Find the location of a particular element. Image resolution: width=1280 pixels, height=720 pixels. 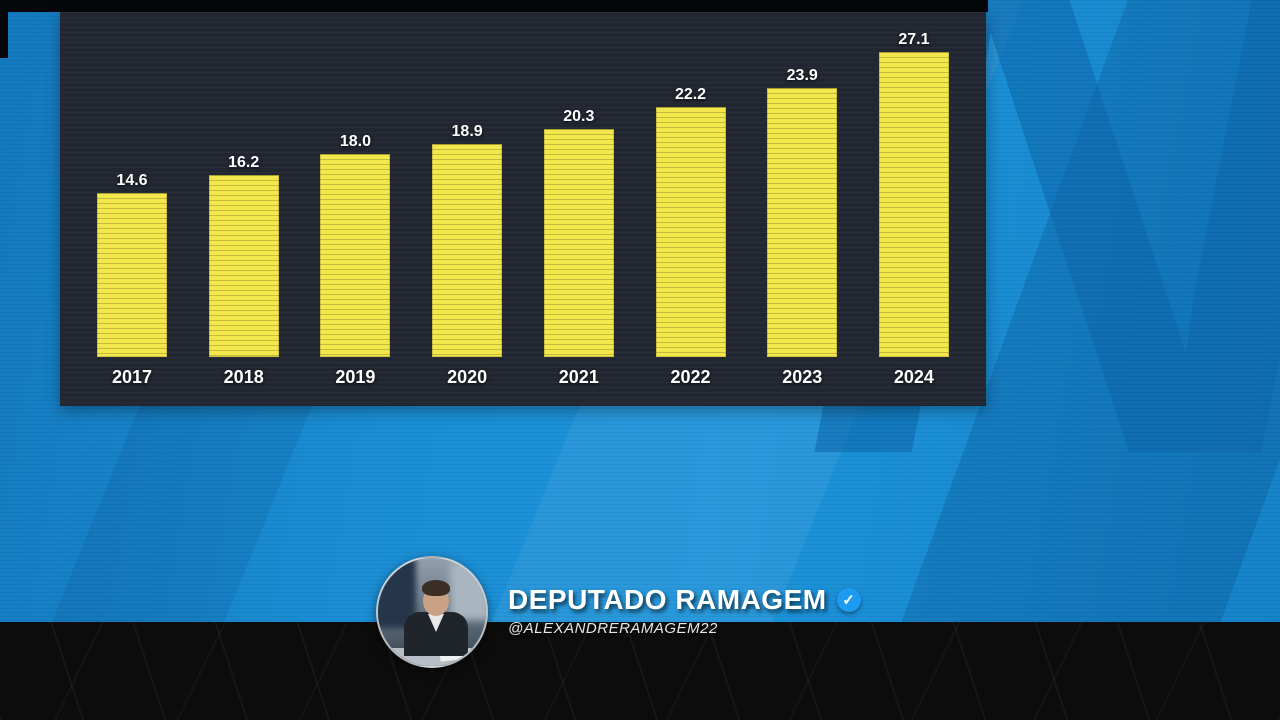

bar-group-2023: 23.9 2023 is located at coordinates (802, 209).